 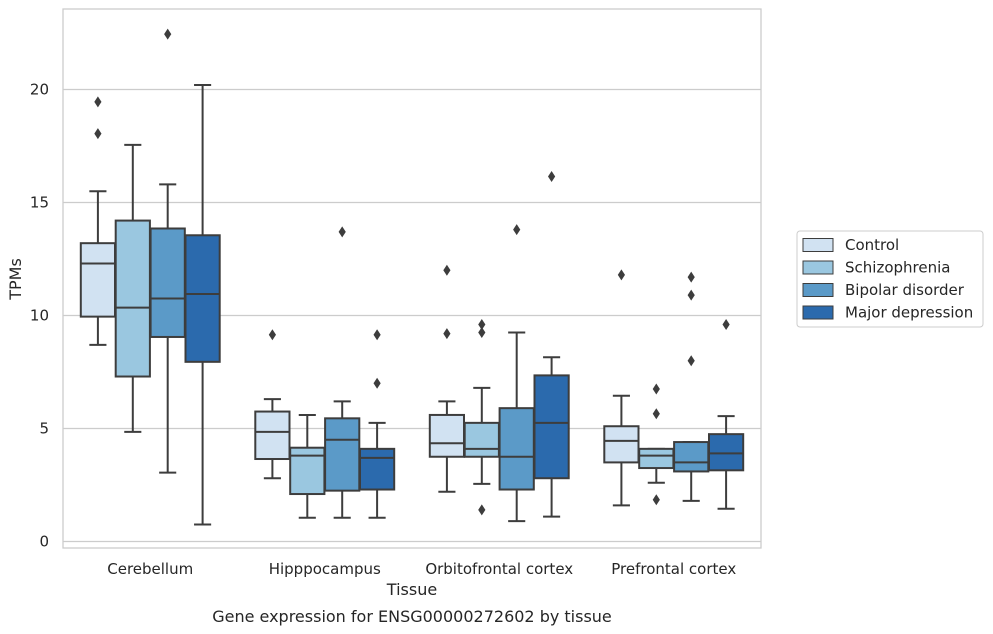 What do you see at coordinates (39, 203) in the screenshot?
I see `y-tick-label: 15` at bounding box center [39, 203].